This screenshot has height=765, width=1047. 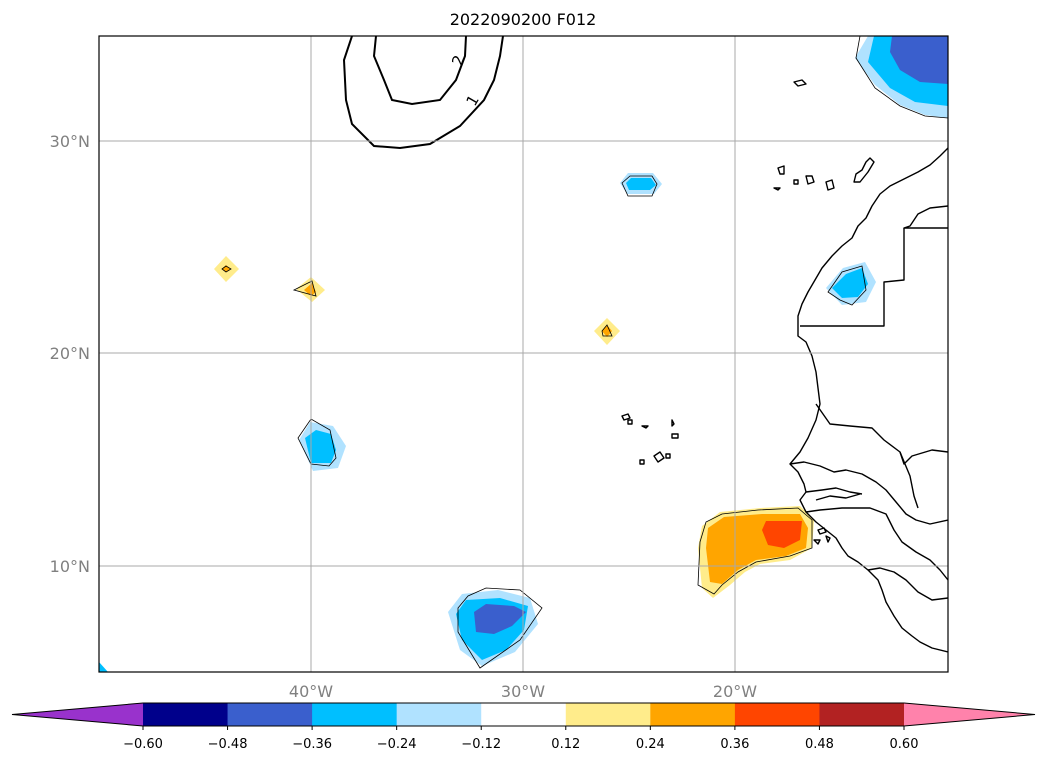 I want to click on colorbar-tick-label: 0.60, so click(x=904, y=744).